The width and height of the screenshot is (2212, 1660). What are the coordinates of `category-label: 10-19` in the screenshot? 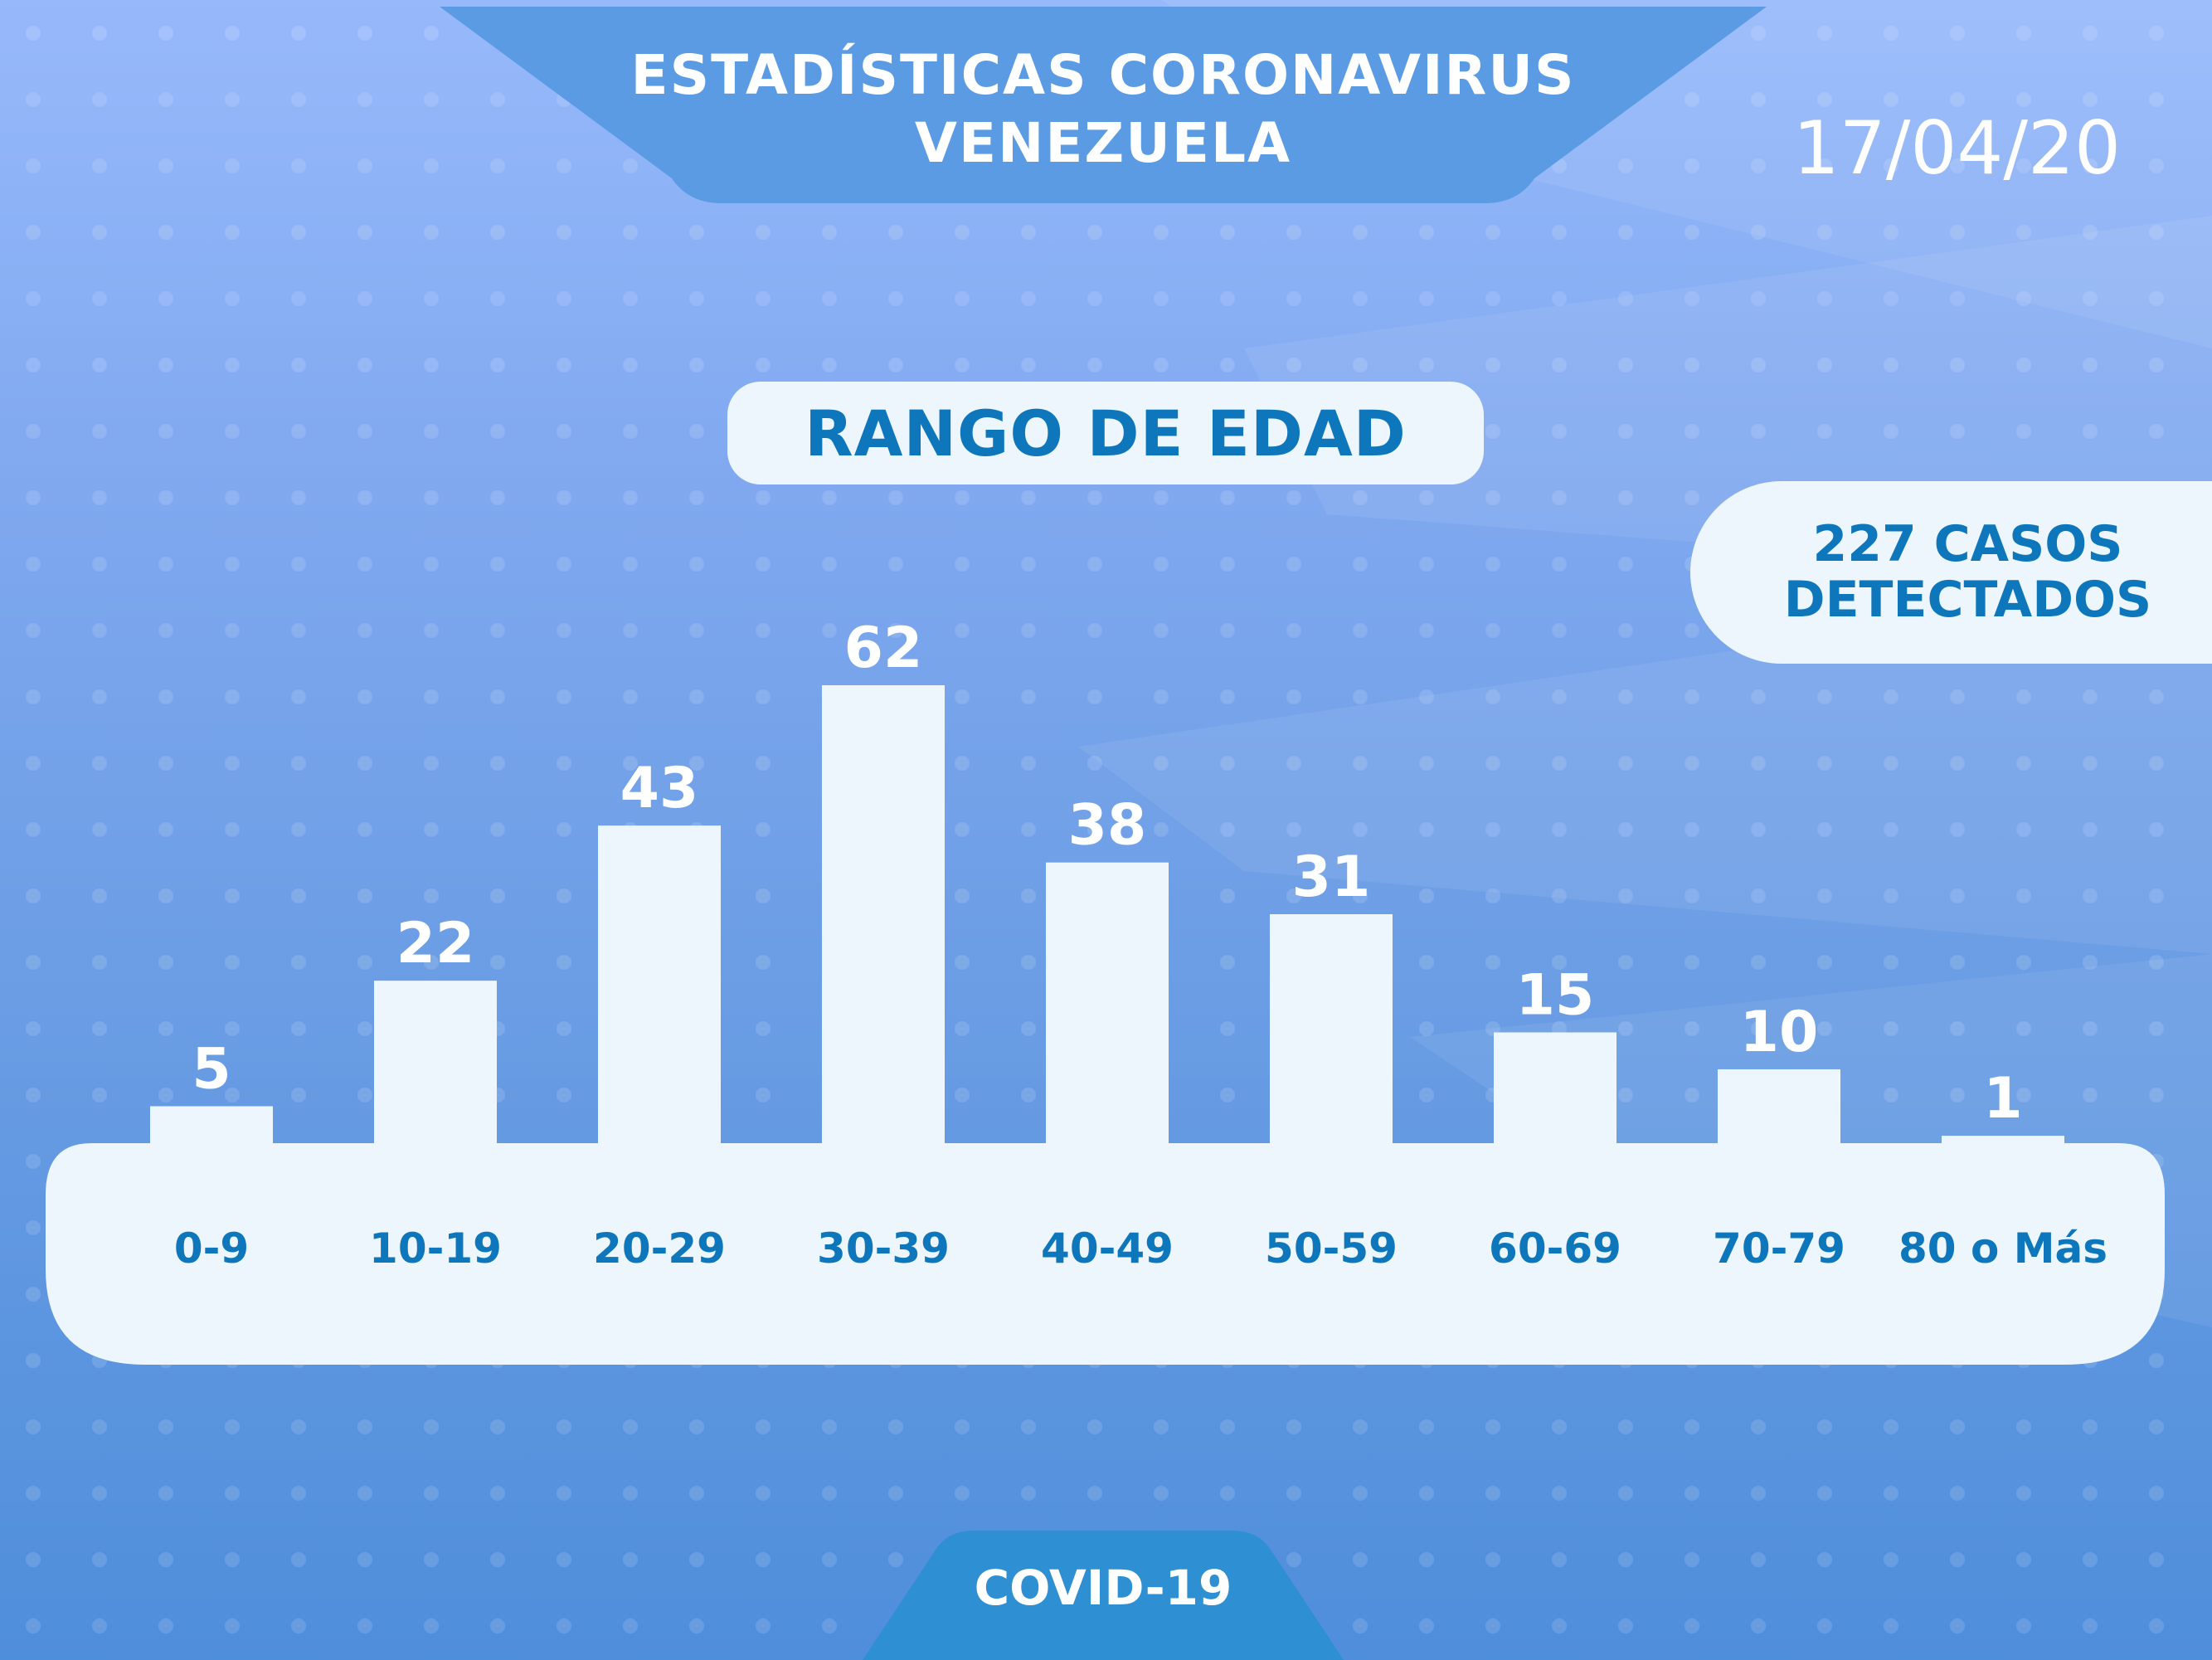 It's located at (435, 1248).